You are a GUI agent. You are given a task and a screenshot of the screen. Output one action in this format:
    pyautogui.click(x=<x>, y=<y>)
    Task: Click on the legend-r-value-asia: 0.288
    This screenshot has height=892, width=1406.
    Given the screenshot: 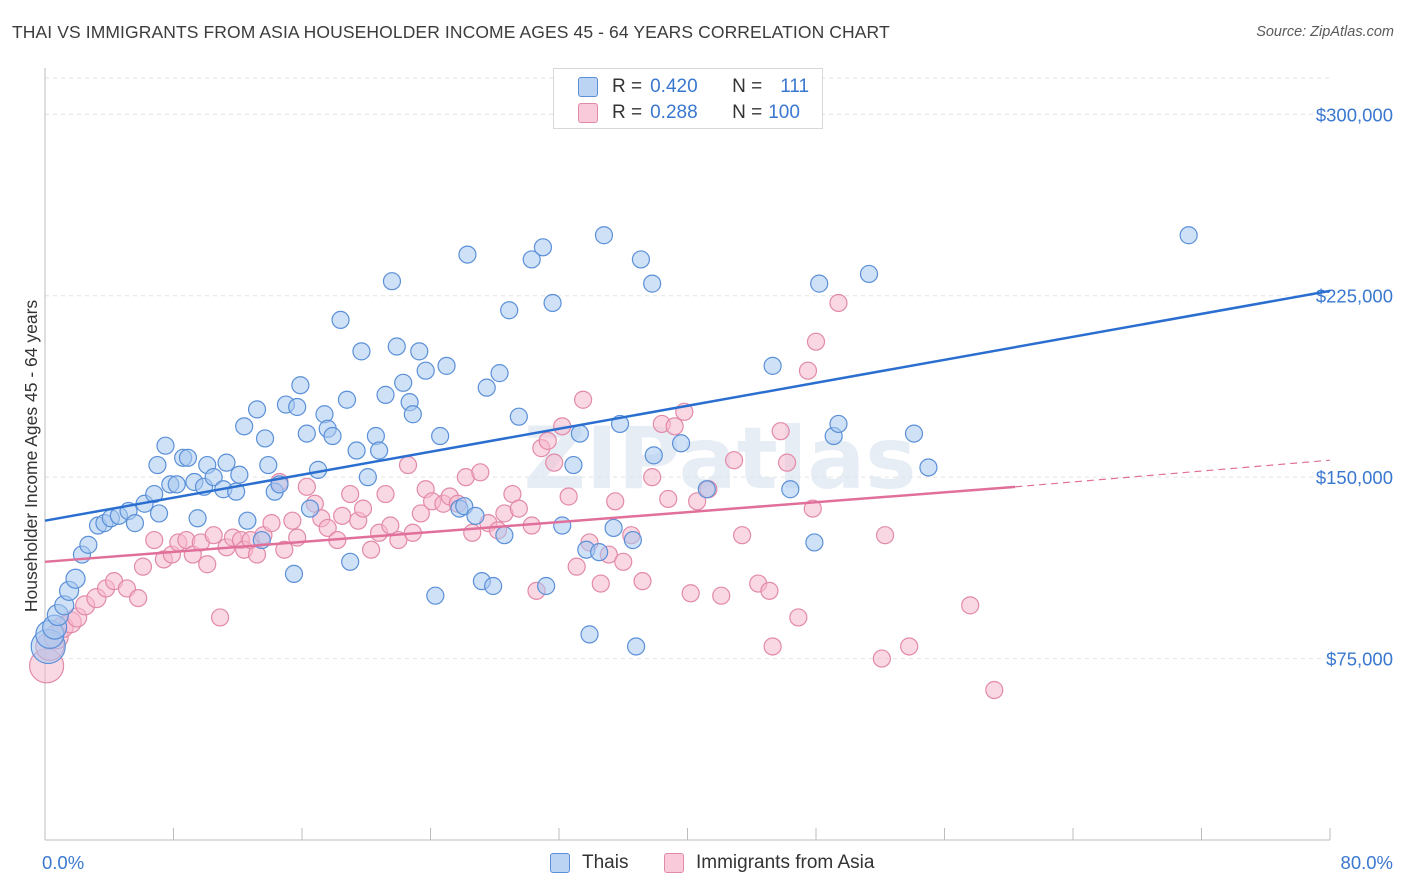 What is the action you would take?
    pyautogui.click(x=674, y=112)
    